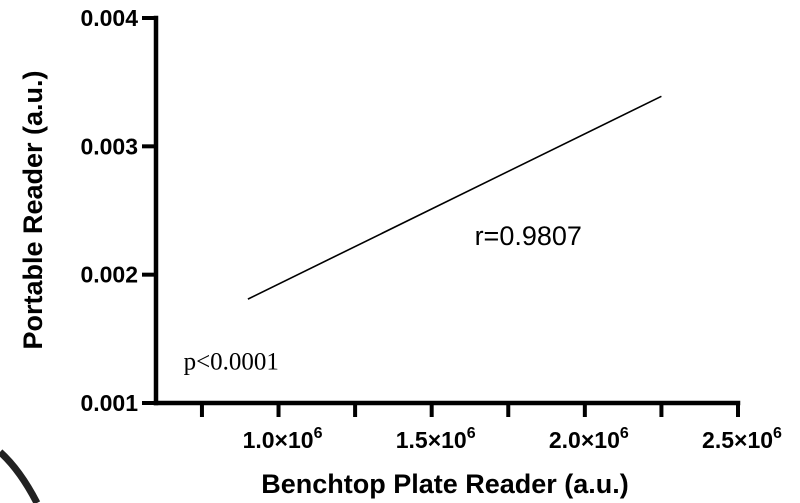 The width and height of the screenshot is (800, 503). I want to click on p-value-annotation: p<0.0001, so click(231, 362).